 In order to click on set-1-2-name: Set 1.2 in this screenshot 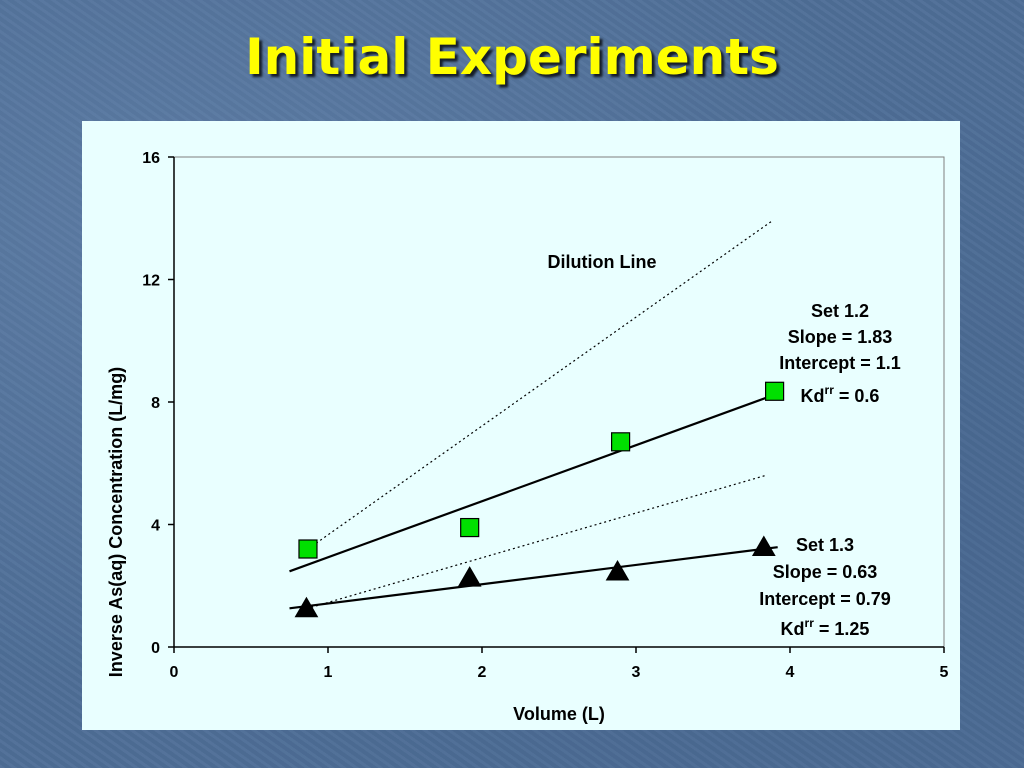, I will do `click(840, 311)`.